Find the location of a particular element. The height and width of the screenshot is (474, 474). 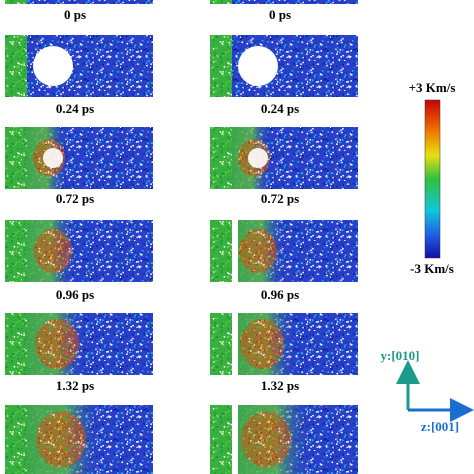

y-axis-label: y:[010] is located at coordinates (400, 355).